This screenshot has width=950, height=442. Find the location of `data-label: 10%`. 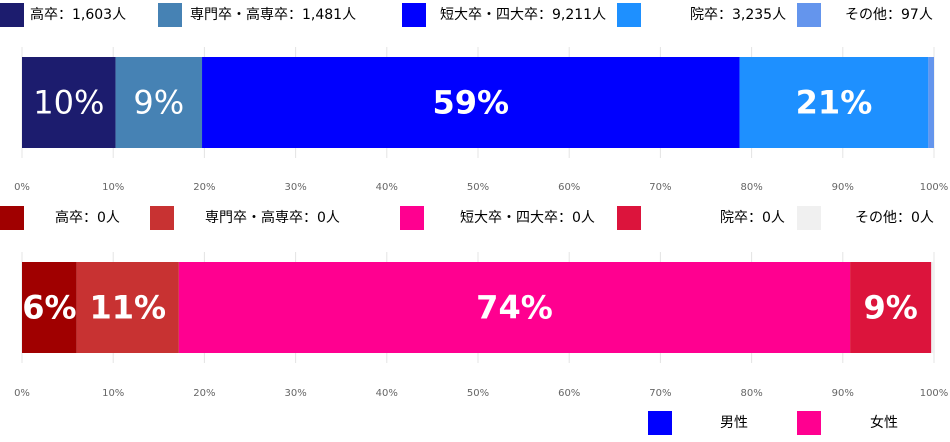

data-label: 10% is located at coordinates (68, 103).